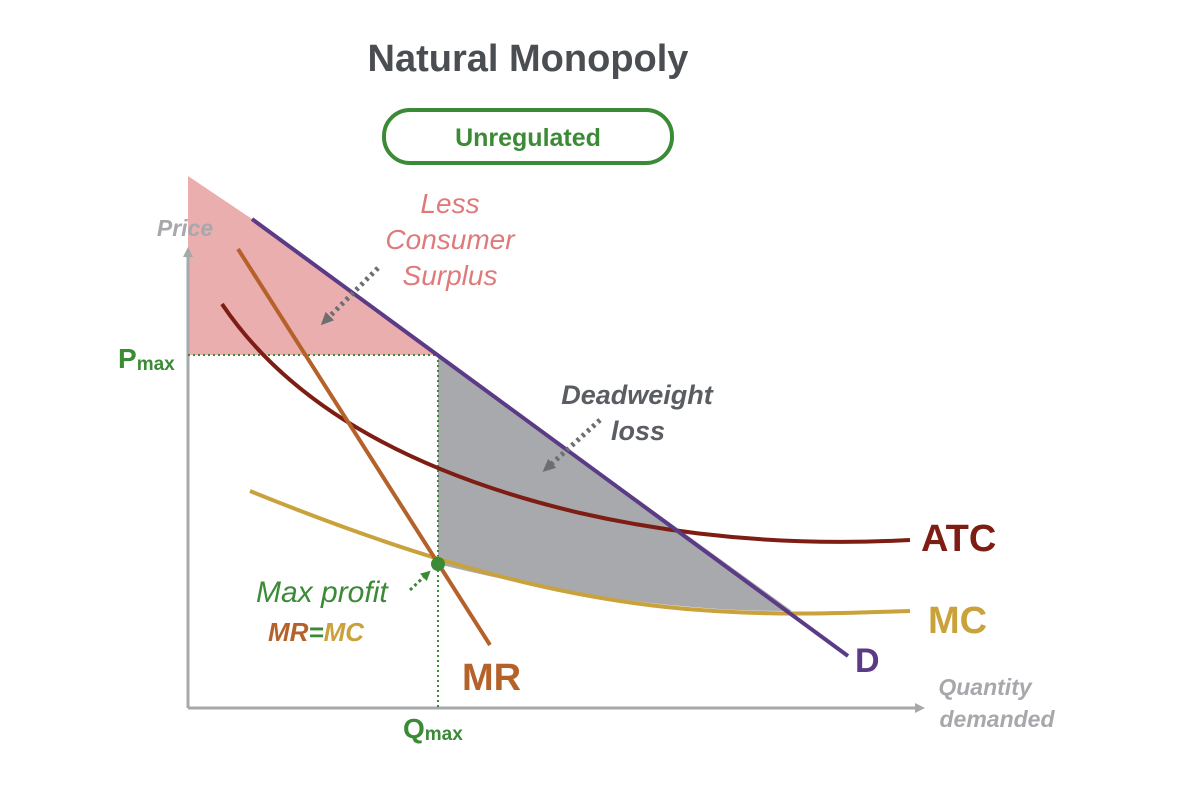  Describe the element at coordinates (127, 358) in the screenshot. I see `pmax-main: P` at that location.